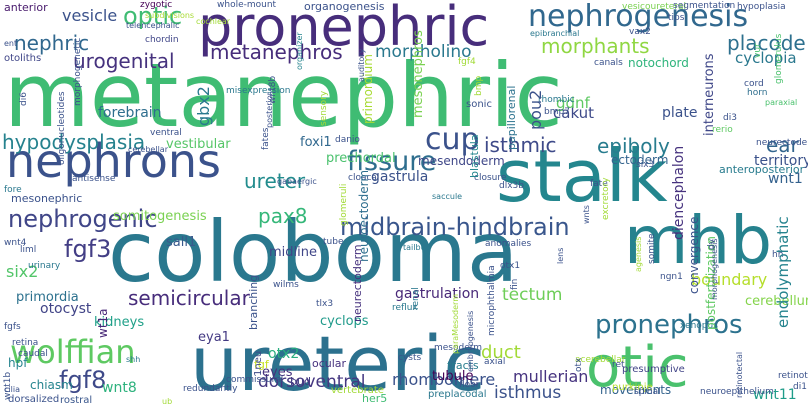 The width and height of the screenshot is (808, 404). What do you see at coordinates (119, 388) in the screenshot?
I see `word: wnt8` at bounding box center [119, 388].